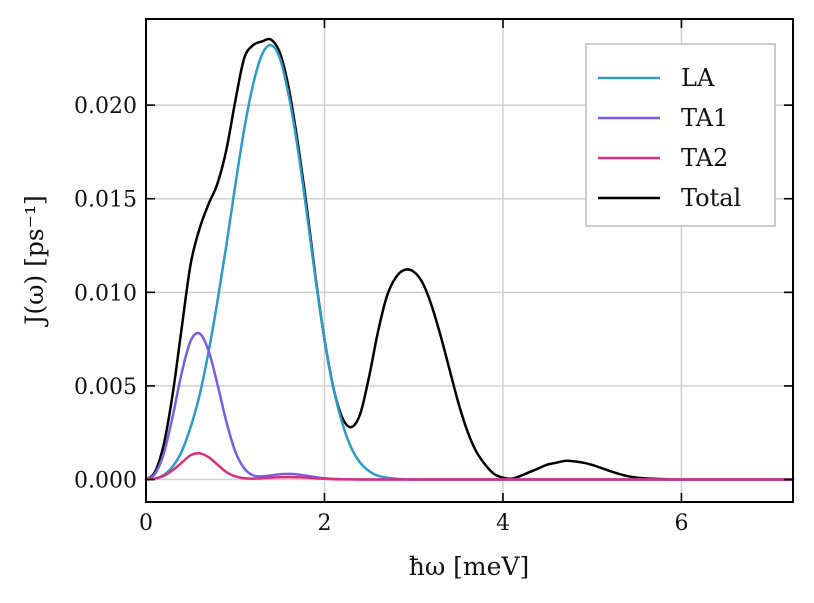 This screenshot has width=814, height=603. I want to click on y-axis-label: J(ω) [ps⁻¹], so click(34, 261).